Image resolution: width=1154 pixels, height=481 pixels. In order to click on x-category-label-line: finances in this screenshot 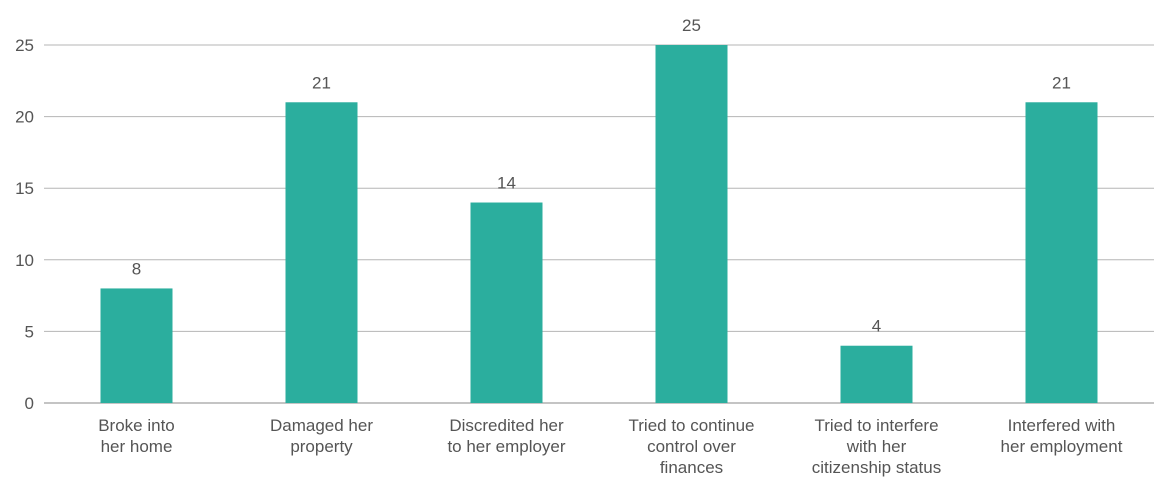, I will do `click(691, 467)`.